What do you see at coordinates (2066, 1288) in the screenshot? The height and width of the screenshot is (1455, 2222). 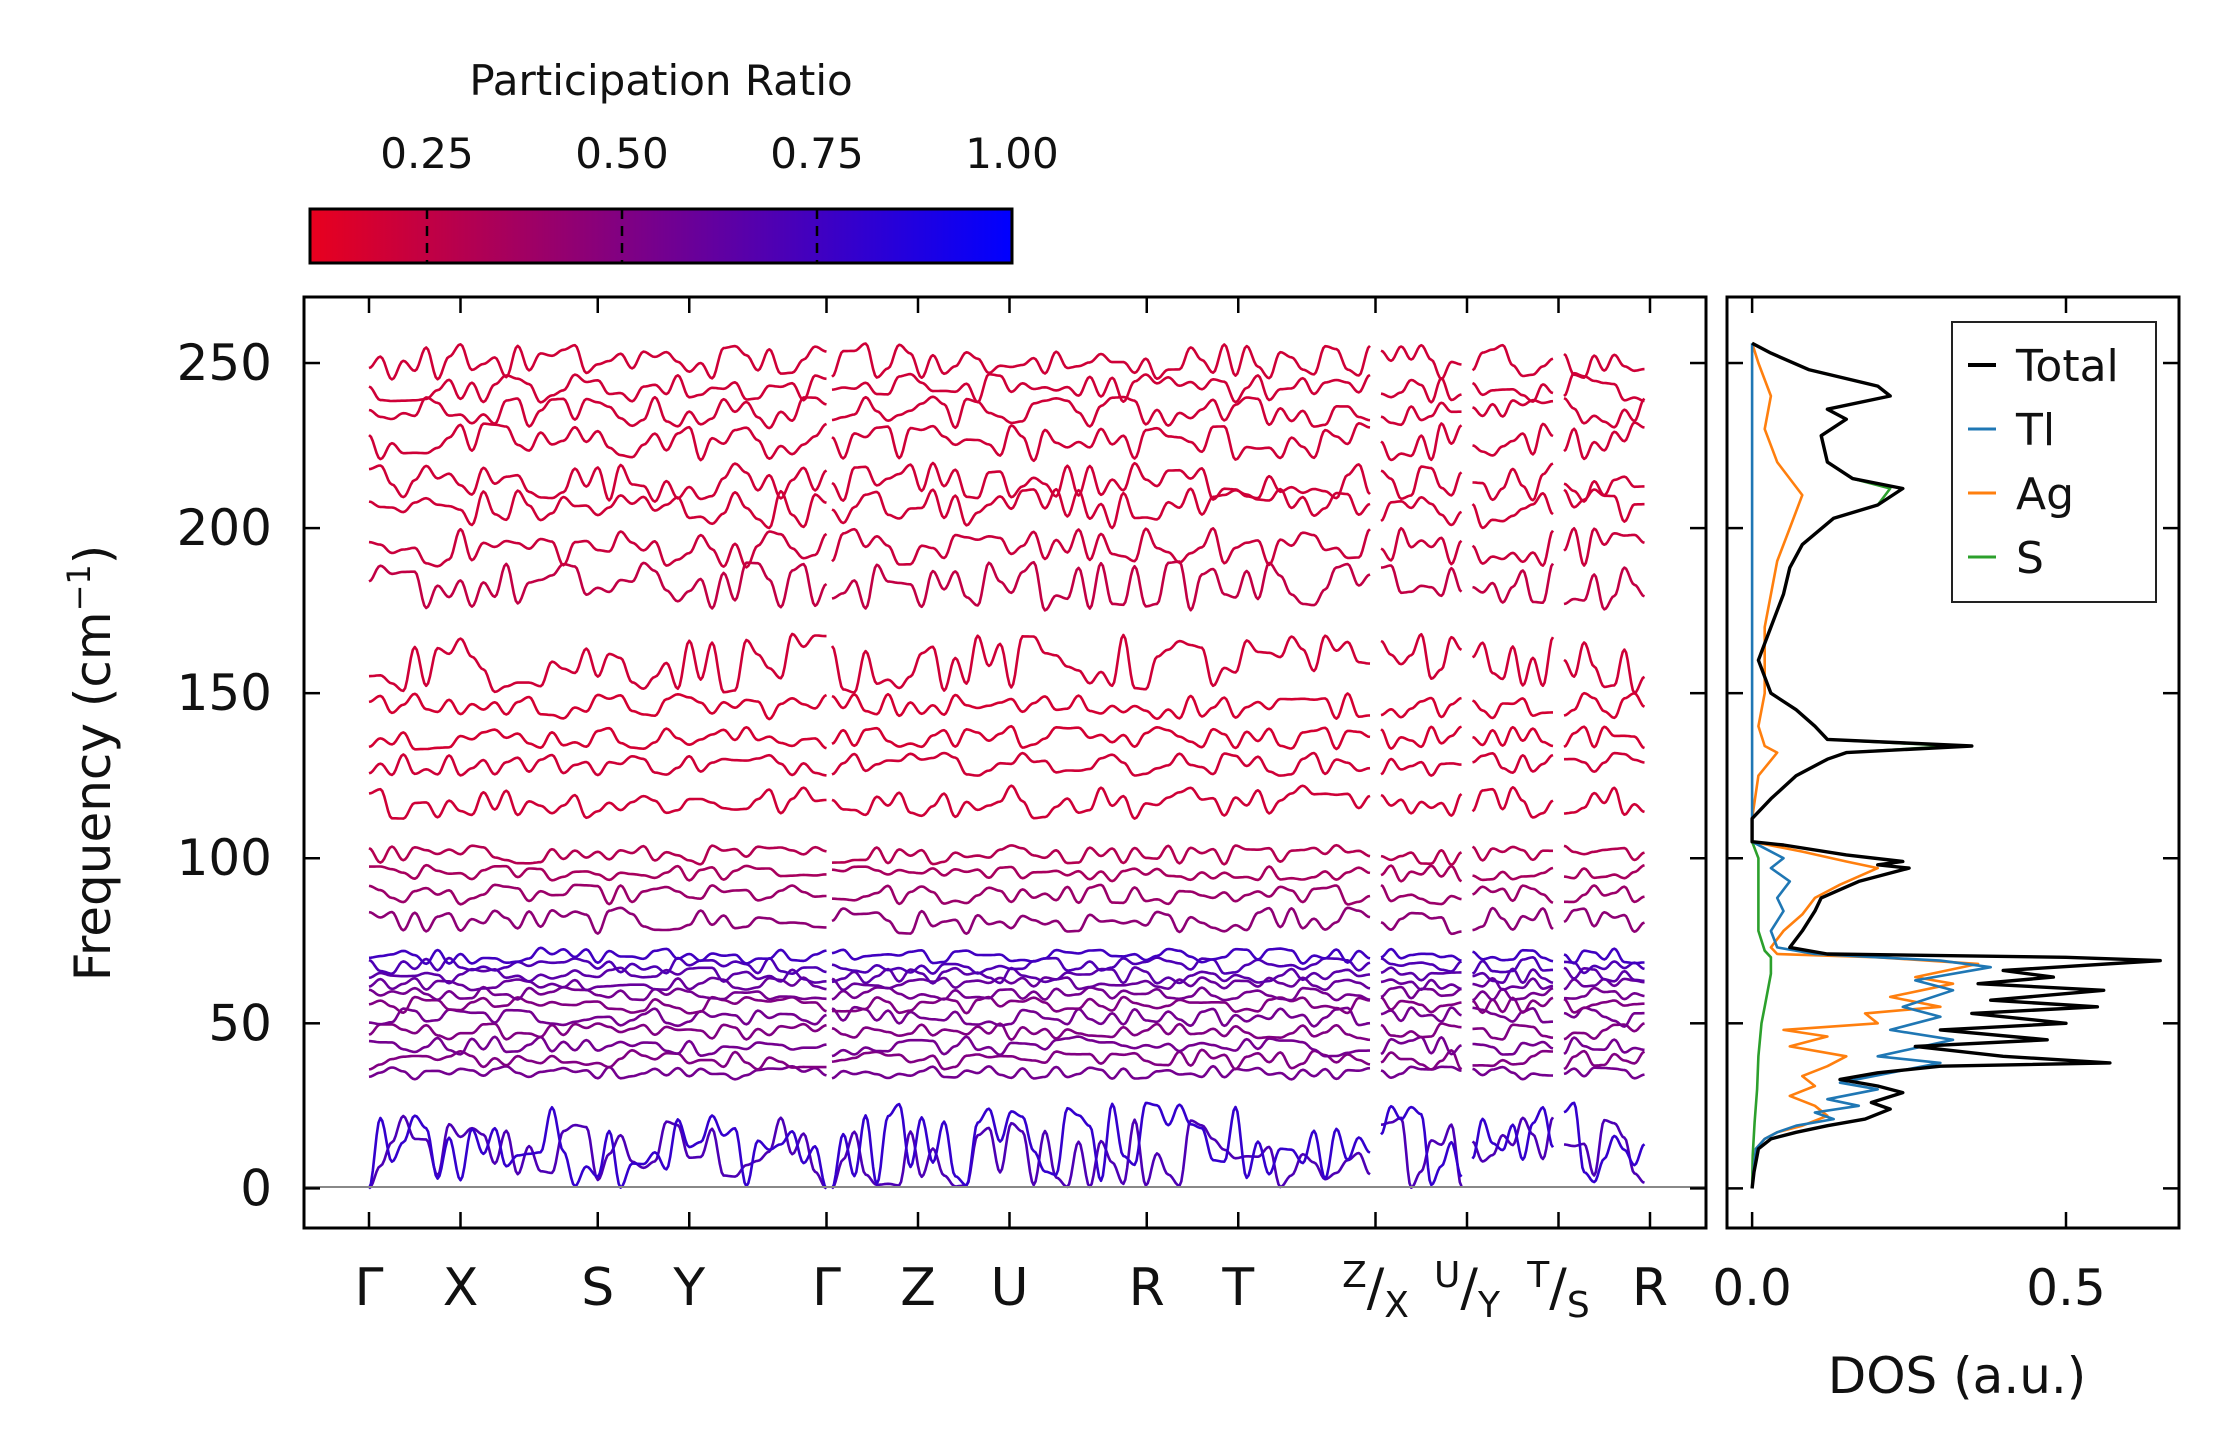 I see `dos-x-tick-label: 0.5` at bounding box center [2066, 1288].